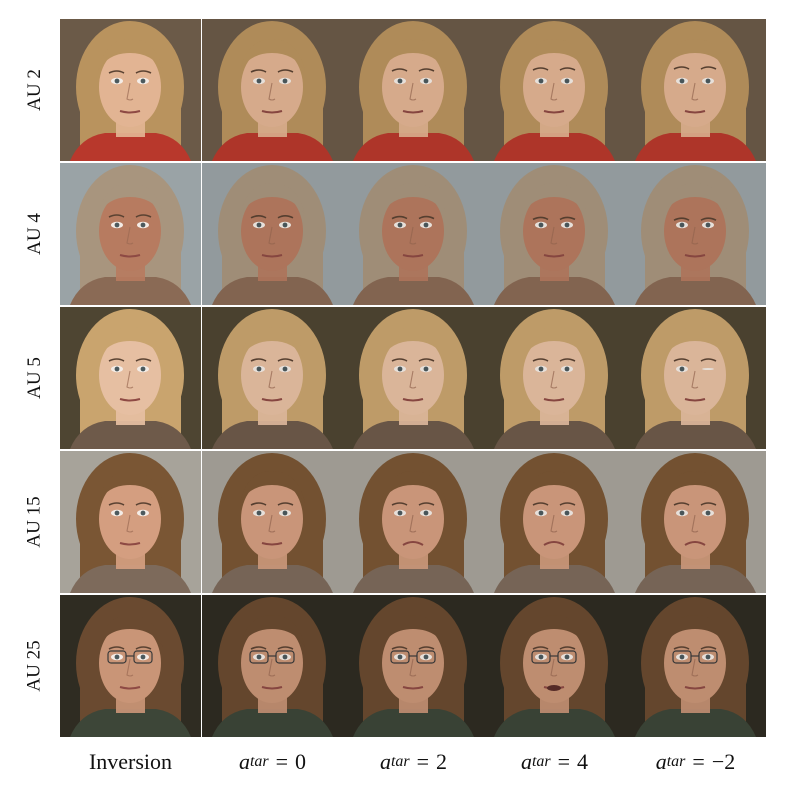 The width and height of the screenshot is (809, 807). I want to click on column-label: a tar = 0, so click(272, 762).